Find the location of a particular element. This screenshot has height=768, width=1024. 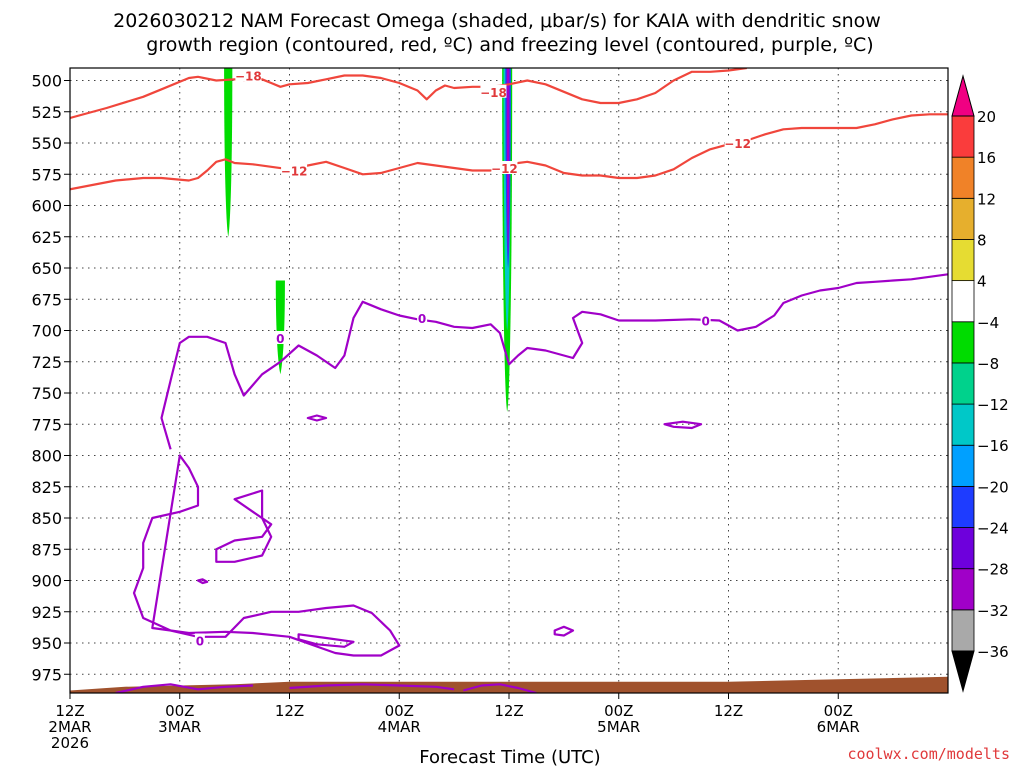

x-tick-label-60-0: 00Z is located at coordinates (618, 711).